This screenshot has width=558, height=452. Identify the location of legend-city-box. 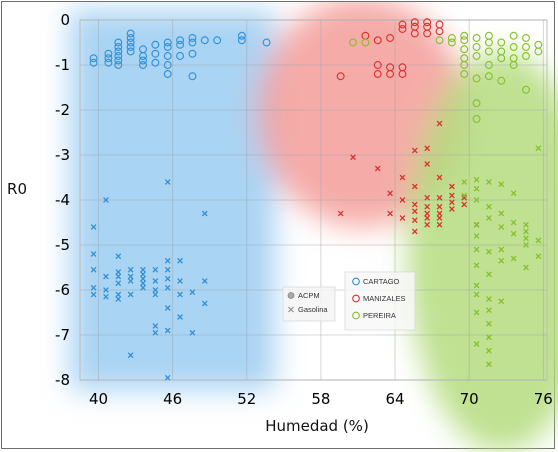
(380, 301).